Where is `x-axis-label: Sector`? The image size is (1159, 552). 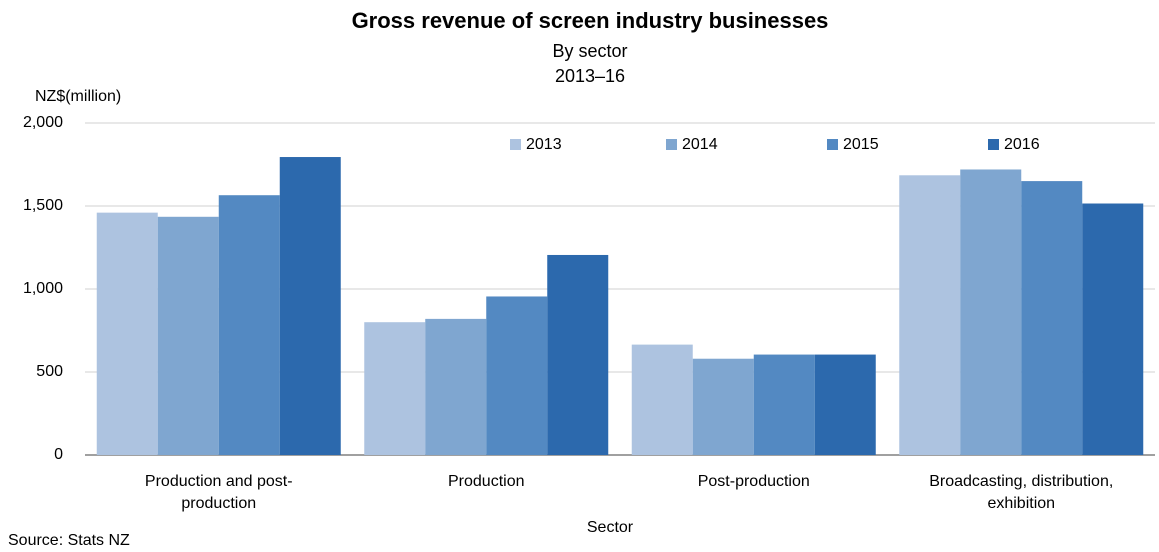 x-axis-label: Sector is located at coordinates (610, 527).